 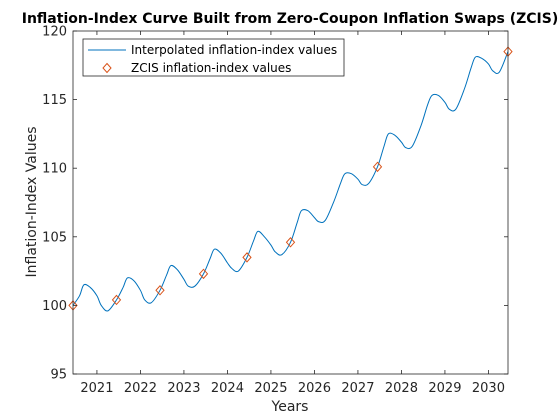 What do you see at coordinates (234, 50) in the screenshot?
I see `legend-item-interpolated: Interpolated inflation-index values` at bounding box center [234, 50].